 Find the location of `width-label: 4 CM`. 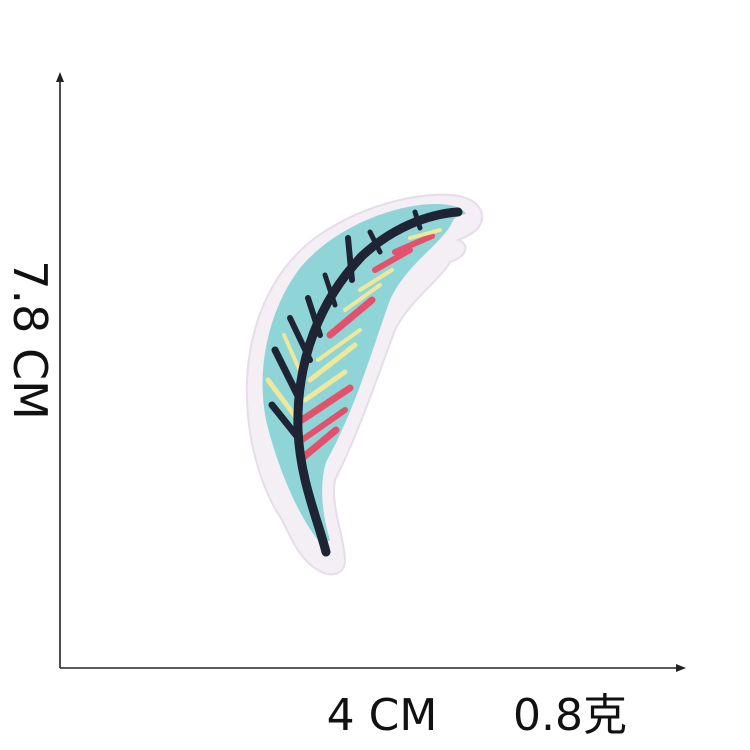

width-label: 4 CM is located at coordinates (382, 716).